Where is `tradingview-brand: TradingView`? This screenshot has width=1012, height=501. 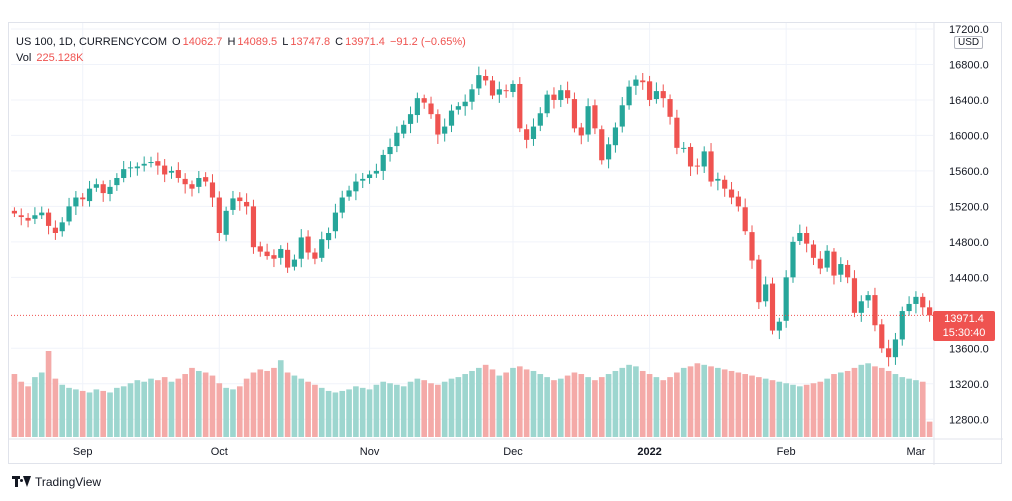 tradingview-brand: TradingView is located at coordinates (68, 482).